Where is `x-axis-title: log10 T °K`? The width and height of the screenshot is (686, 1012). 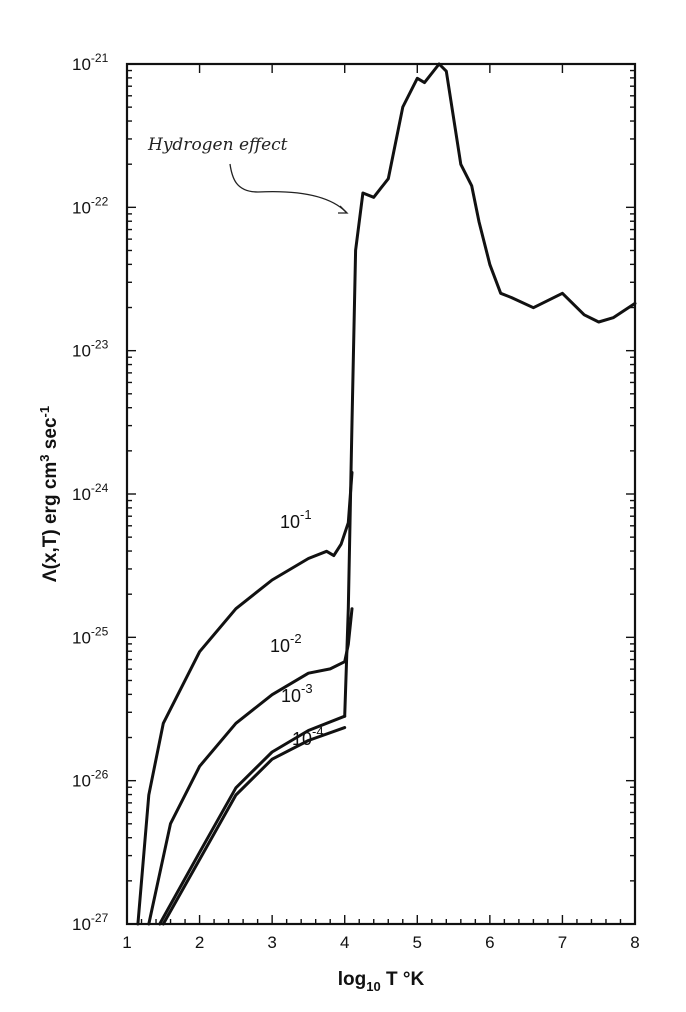
x-axis-title: log10 T °K is located at coordinates (381, 981).